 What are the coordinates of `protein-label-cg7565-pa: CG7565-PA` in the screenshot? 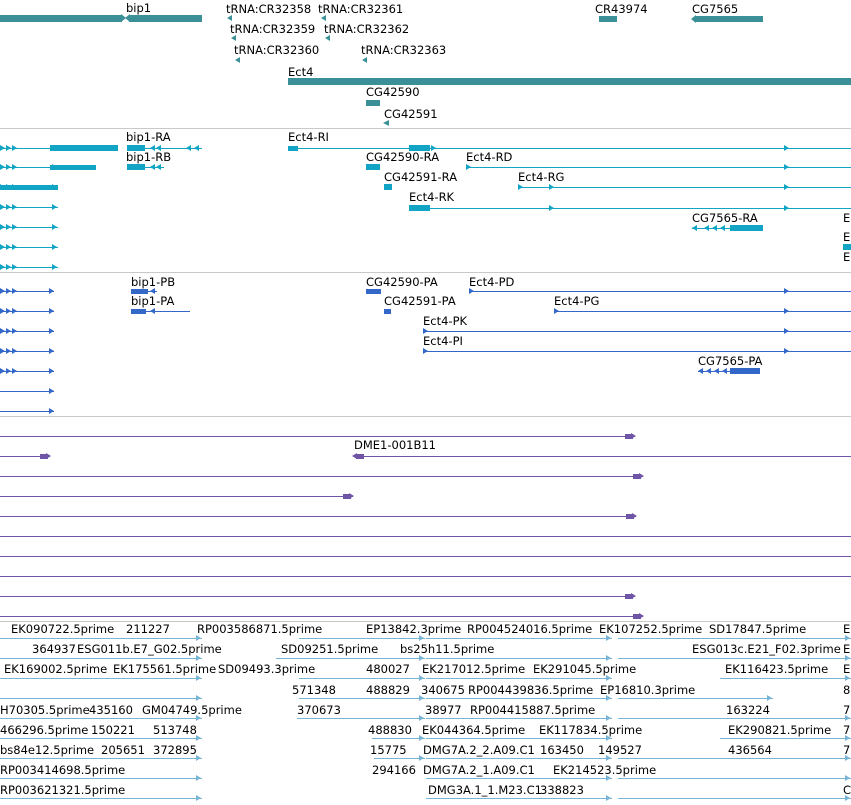 It's located at (730, 361).